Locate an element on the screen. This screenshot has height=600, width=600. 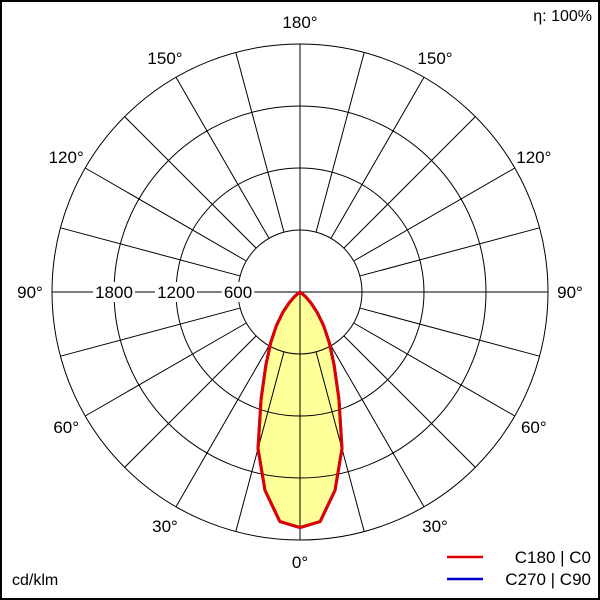
radial-tick-label: 1200 is located at coordinates (176, 292).